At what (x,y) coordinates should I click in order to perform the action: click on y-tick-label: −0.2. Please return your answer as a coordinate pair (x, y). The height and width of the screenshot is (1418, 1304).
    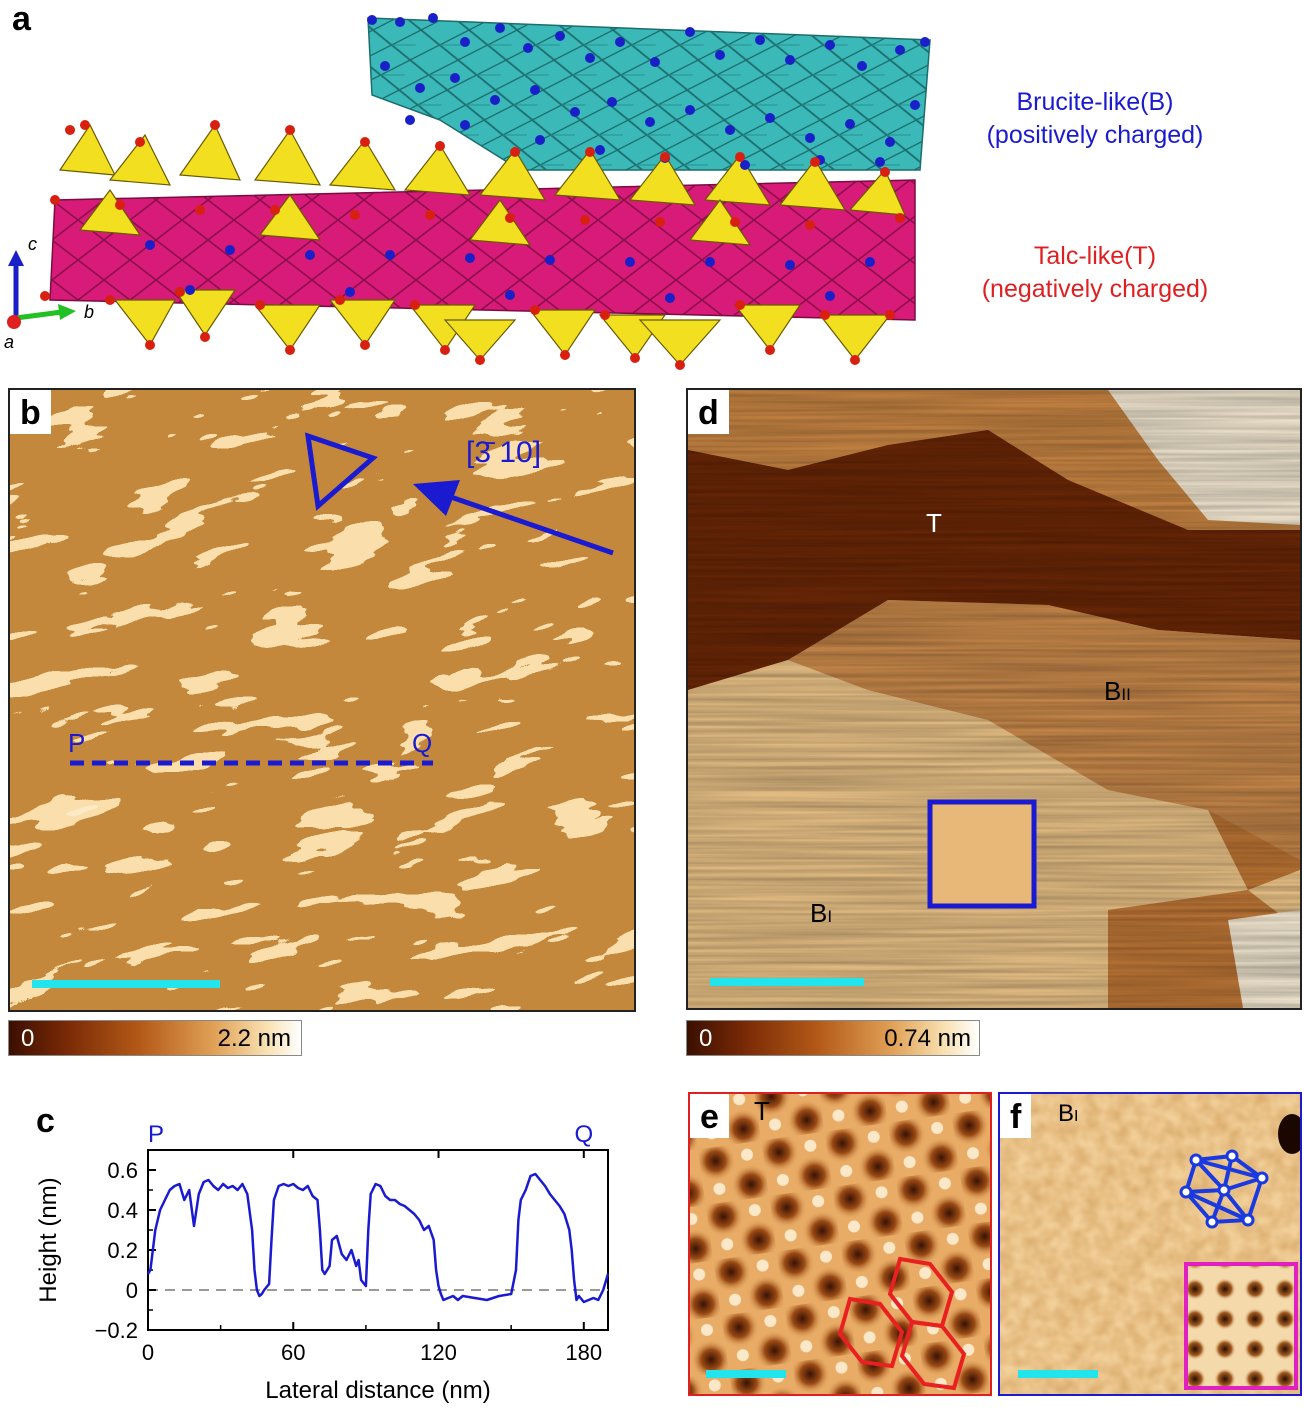
    Looking at the image, I should click on (116, 1330).